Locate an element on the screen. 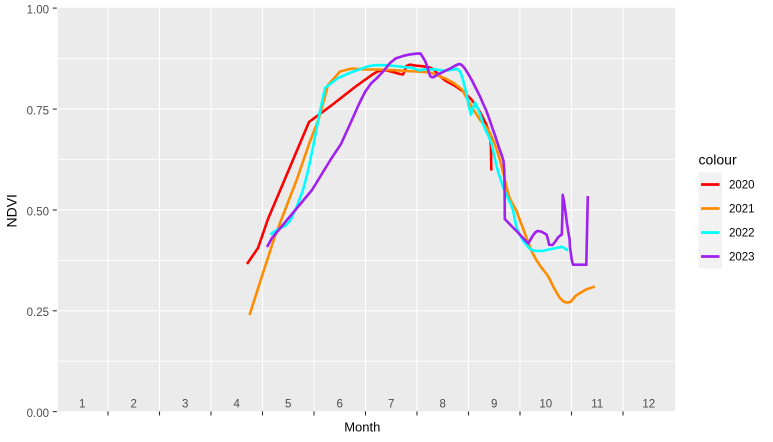 Image resolution: width=773 pixels, height=442 pixels. svg-text: 5 is located at coordinates (288, 405).